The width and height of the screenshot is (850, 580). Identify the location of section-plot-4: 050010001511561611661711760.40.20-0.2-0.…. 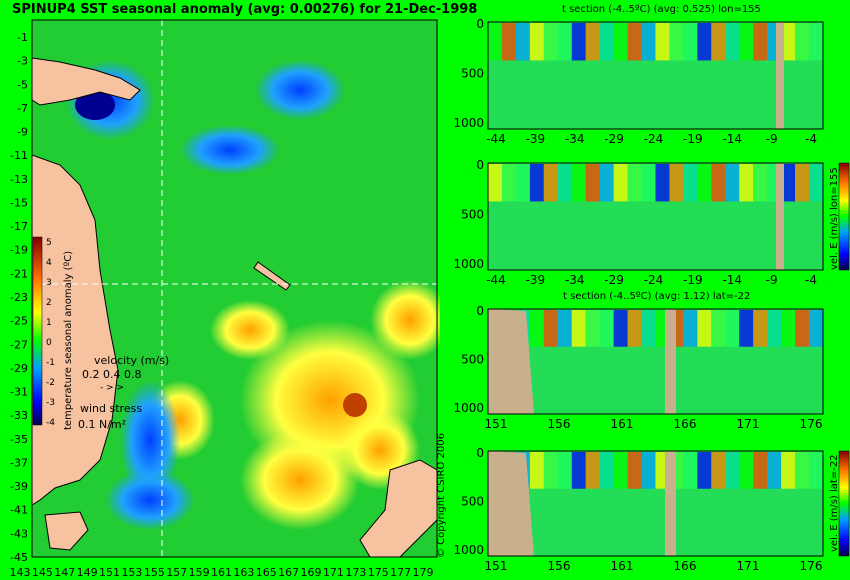
(651, 509).